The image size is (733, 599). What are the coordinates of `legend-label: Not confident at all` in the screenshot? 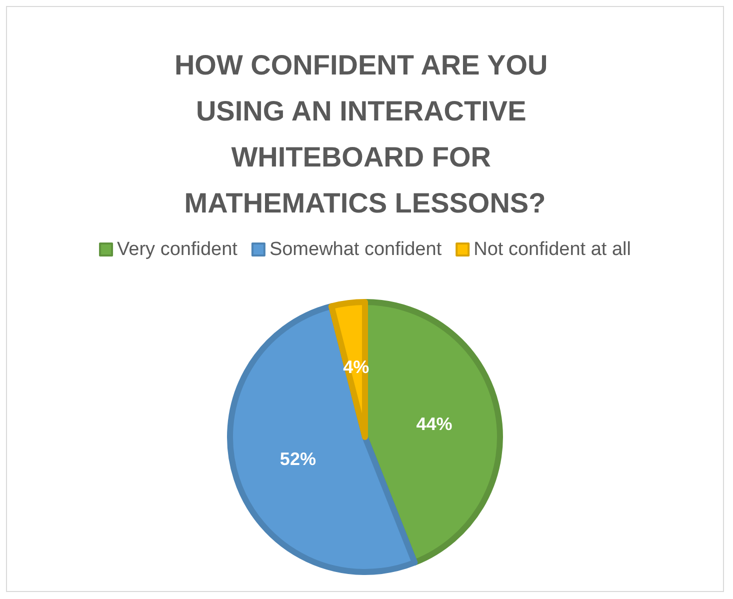 It's located at (552, 249).